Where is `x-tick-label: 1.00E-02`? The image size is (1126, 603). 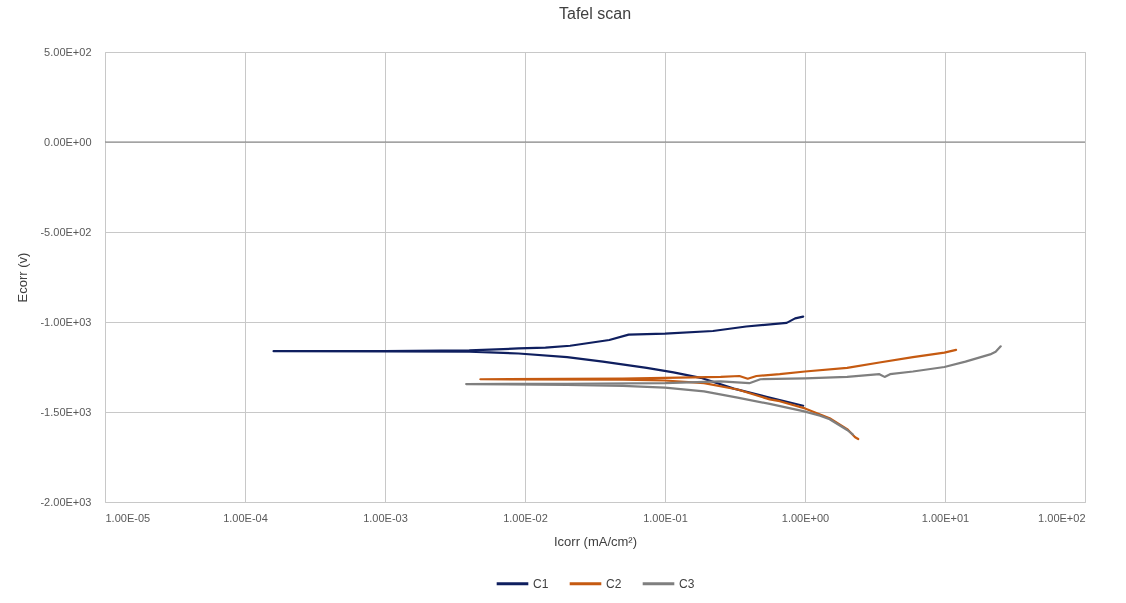 x-tick-label: 1.00E-02 is located at coordinates (525, 517).